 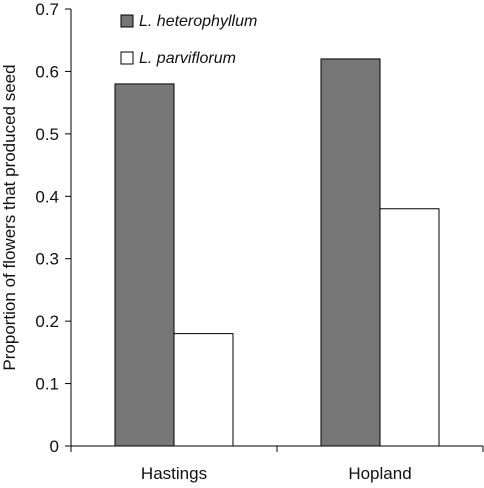 What do you see at coordinates (188, 40) in the screenshot?
I see `legend: L. heterophyllum L. parviflorum` at bounding box center [188, 40].